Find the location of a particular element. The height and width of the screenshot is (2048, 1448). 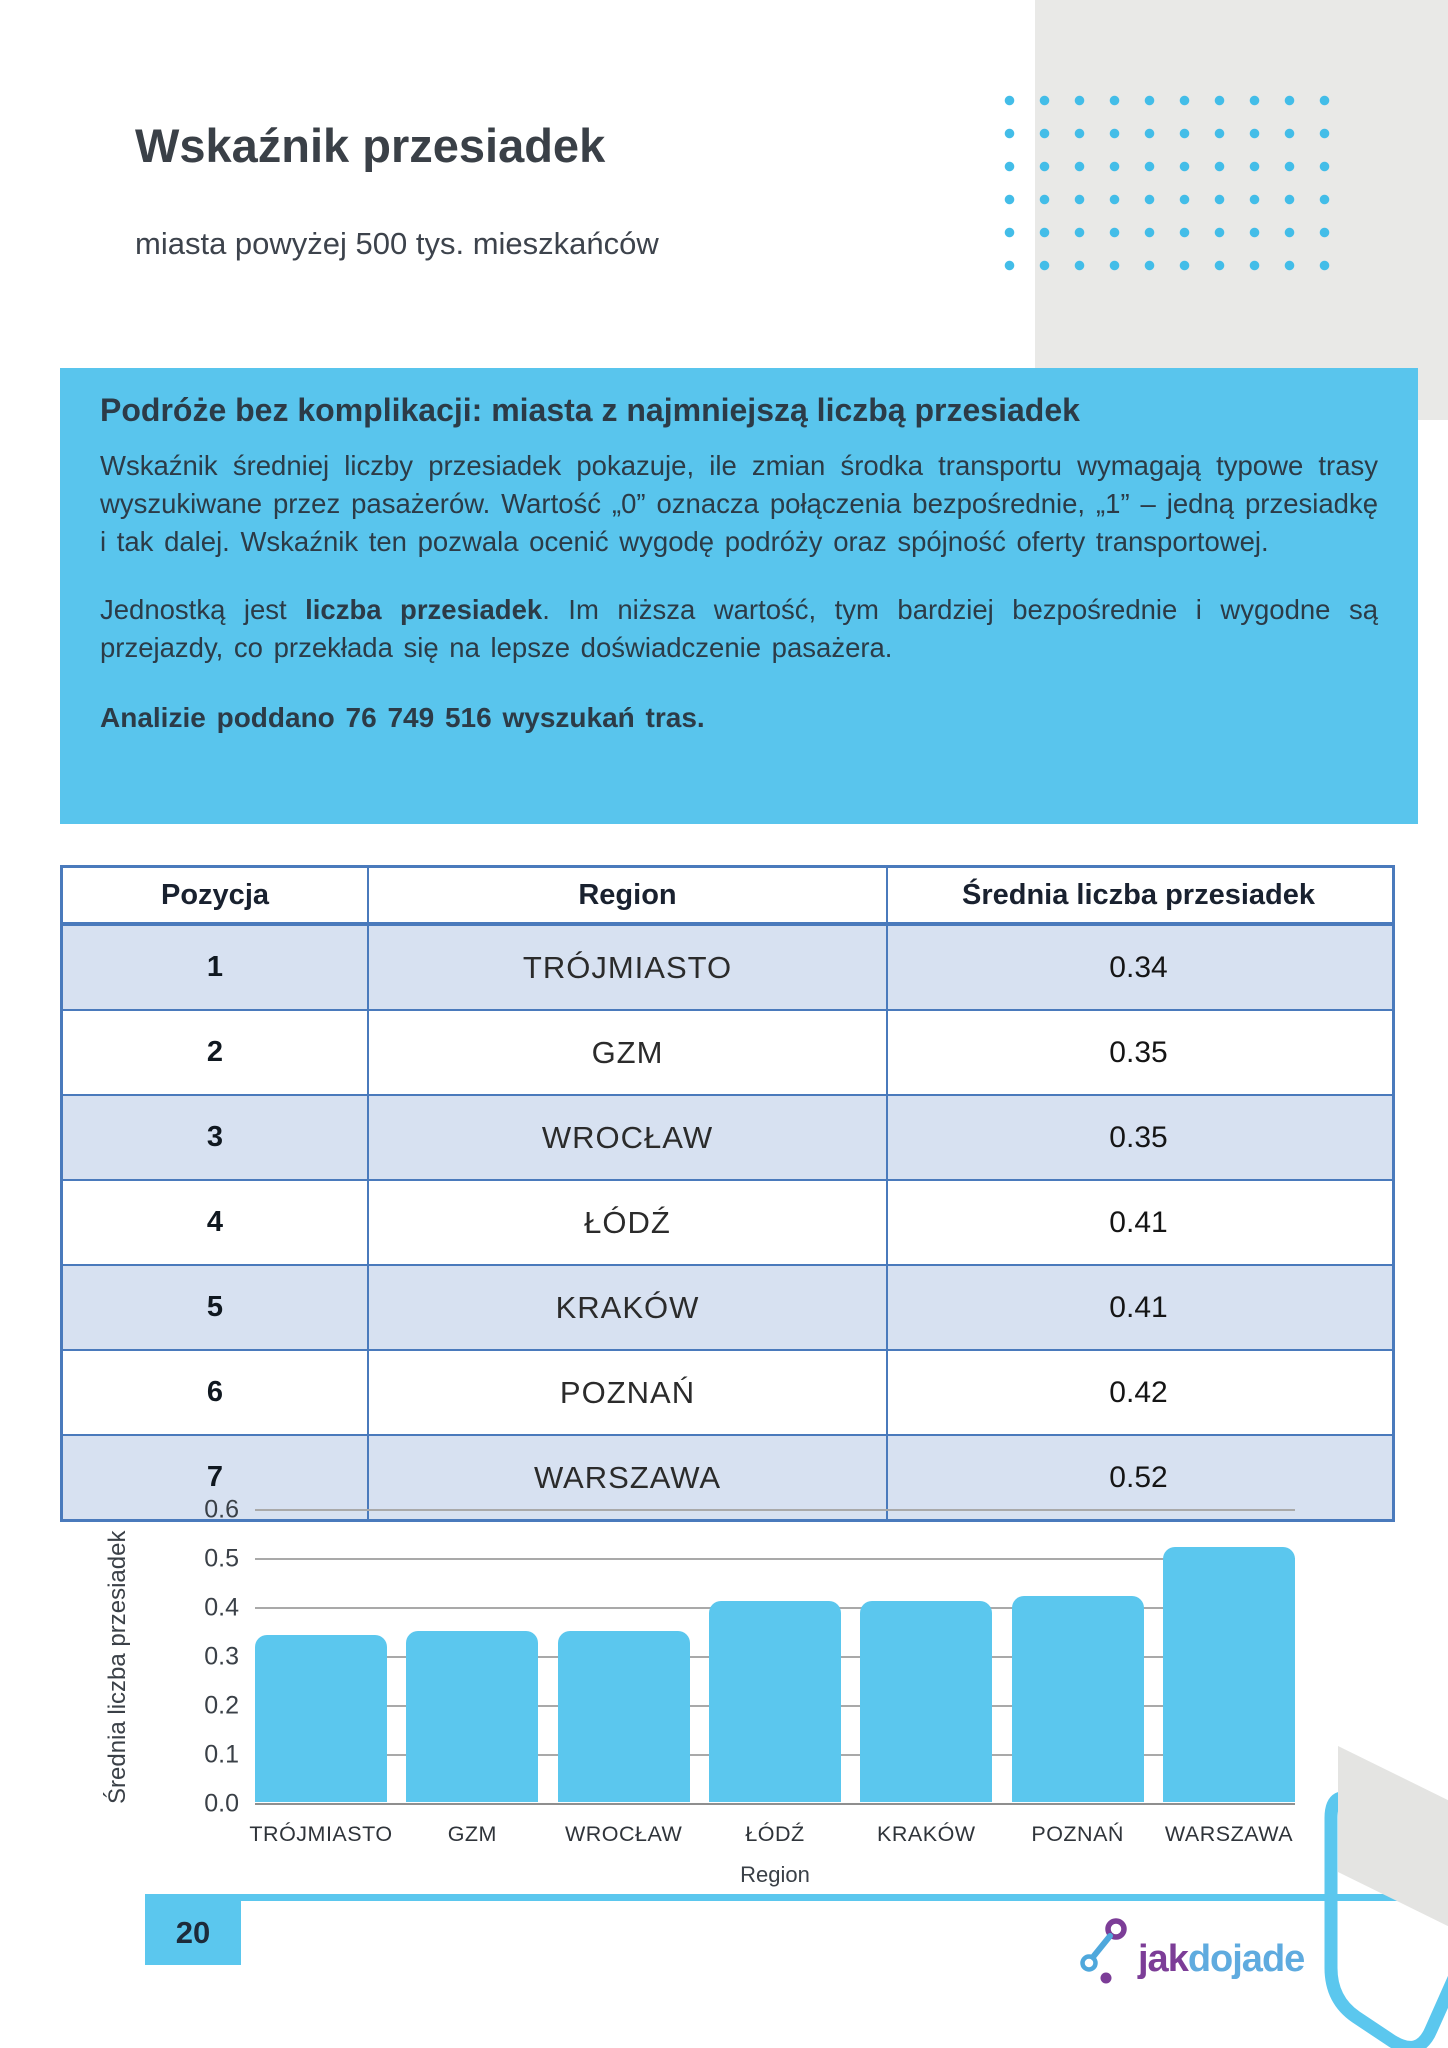

table-cell: 0.42 is located at coordinates (1138, 1392).